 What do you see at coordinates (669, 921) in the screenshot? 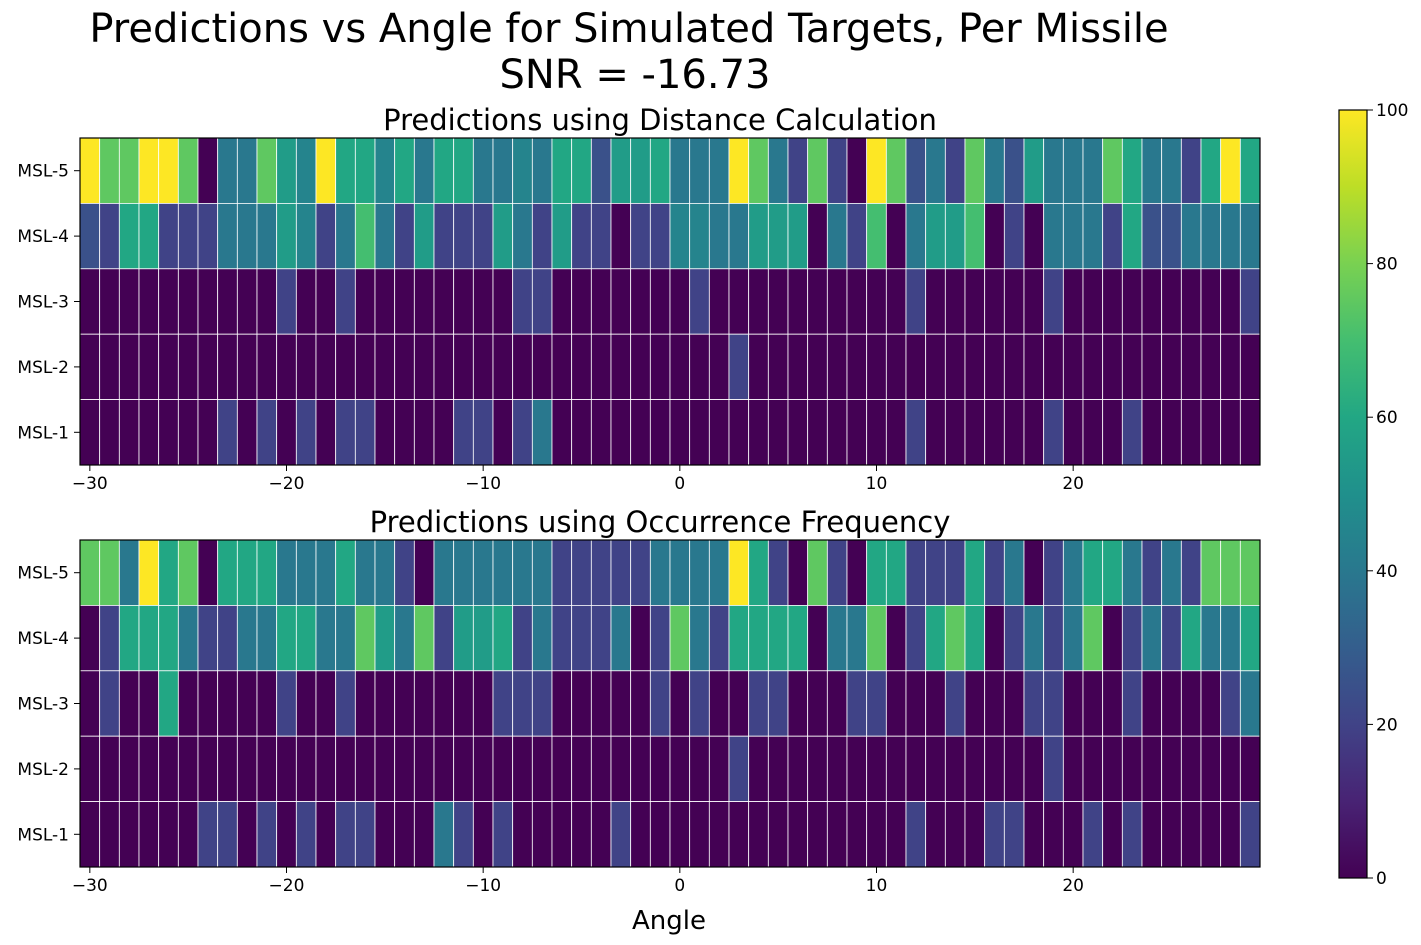
I see `x-axis-label: Angle` at bounding box center [669, 921].